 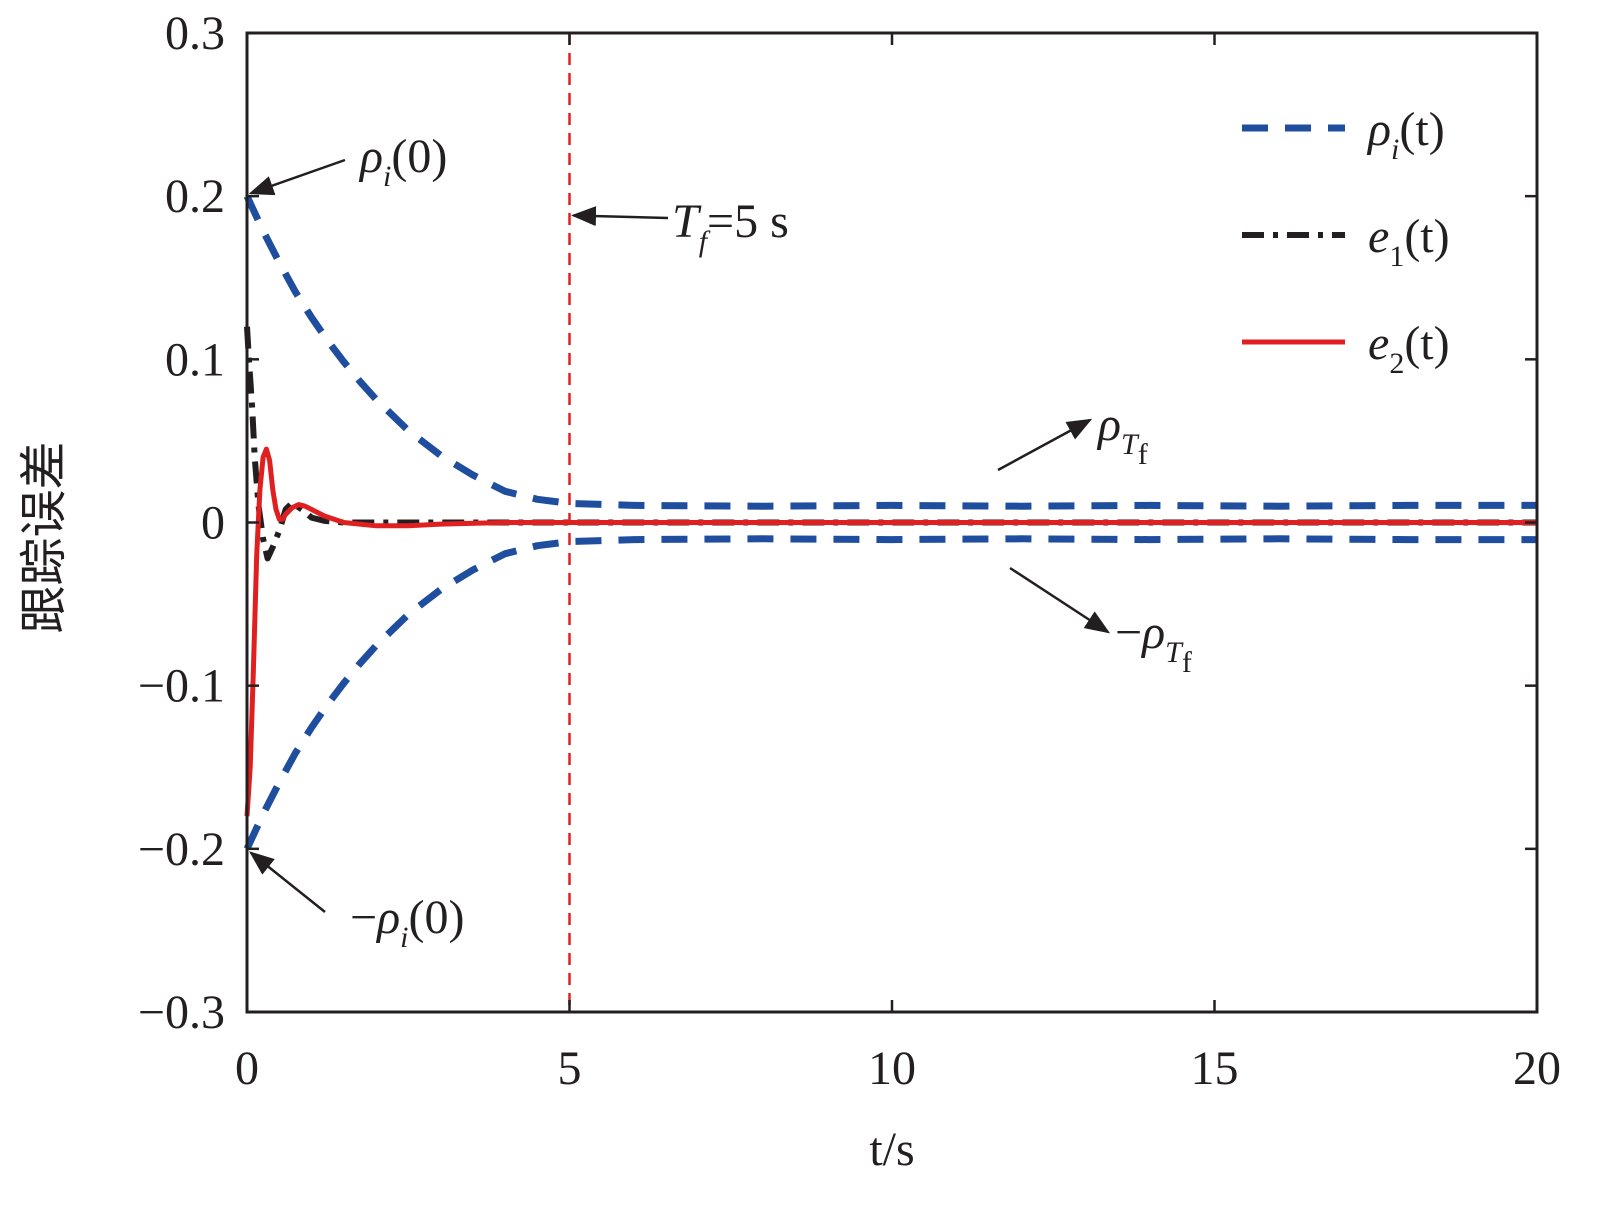 What do you see at coordinates (1537, 1068) in the screenshot?
I see `x-tick-label: 20` at bounding box center [1537, 1068].